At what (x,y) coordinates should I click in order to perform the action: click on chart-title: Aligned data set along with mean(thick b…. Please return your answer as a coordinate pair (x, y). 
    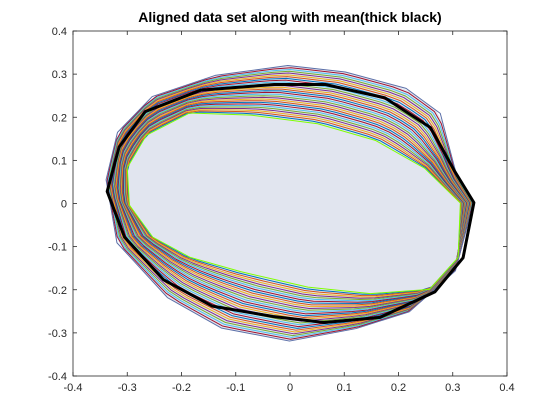
    Looking at the image, I should click on (289, 17).